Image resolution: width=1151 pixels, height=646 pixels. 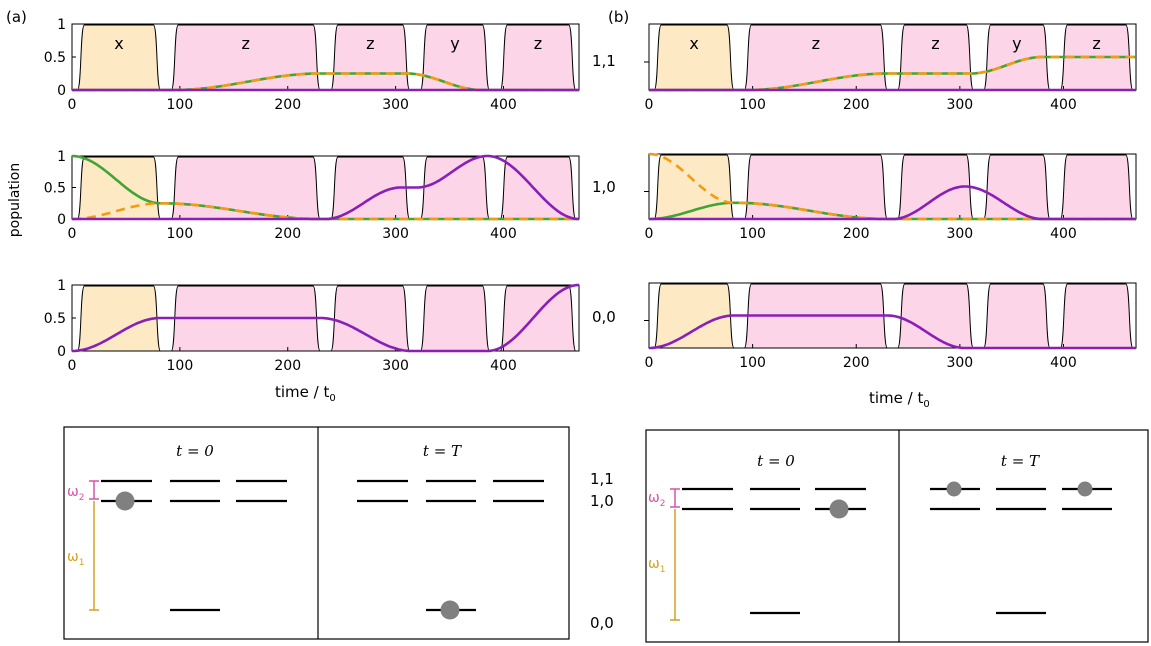 I want to click on omega1-bracket-a, so click(x=94, y=556).